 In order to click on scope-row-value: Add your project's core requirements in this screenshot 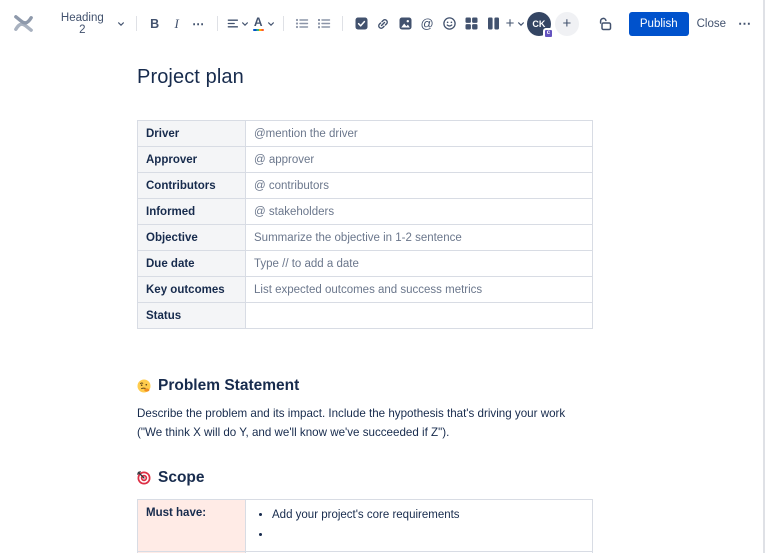, I will do `click(419, 525)`.